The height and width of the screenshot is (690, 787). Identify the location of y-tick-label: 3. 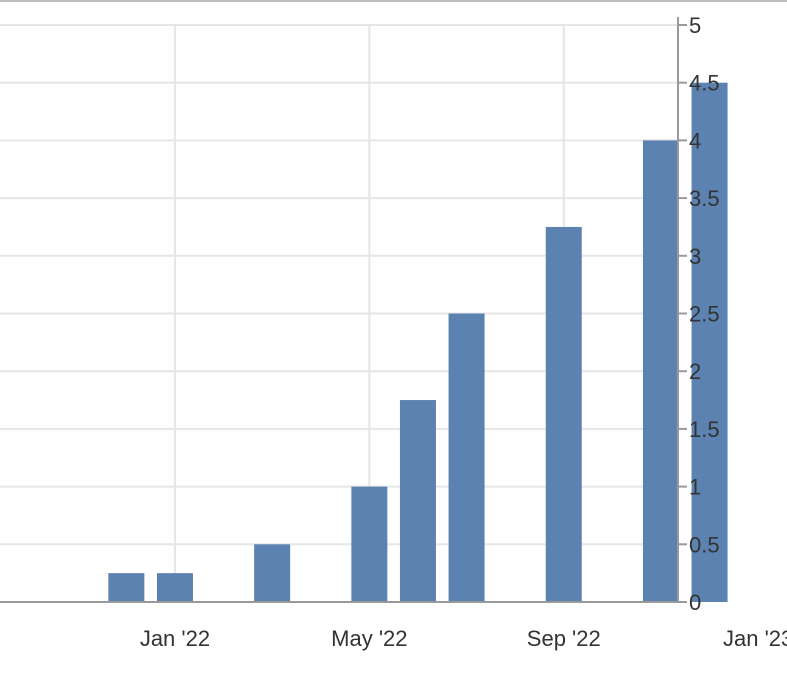
(695, 256).